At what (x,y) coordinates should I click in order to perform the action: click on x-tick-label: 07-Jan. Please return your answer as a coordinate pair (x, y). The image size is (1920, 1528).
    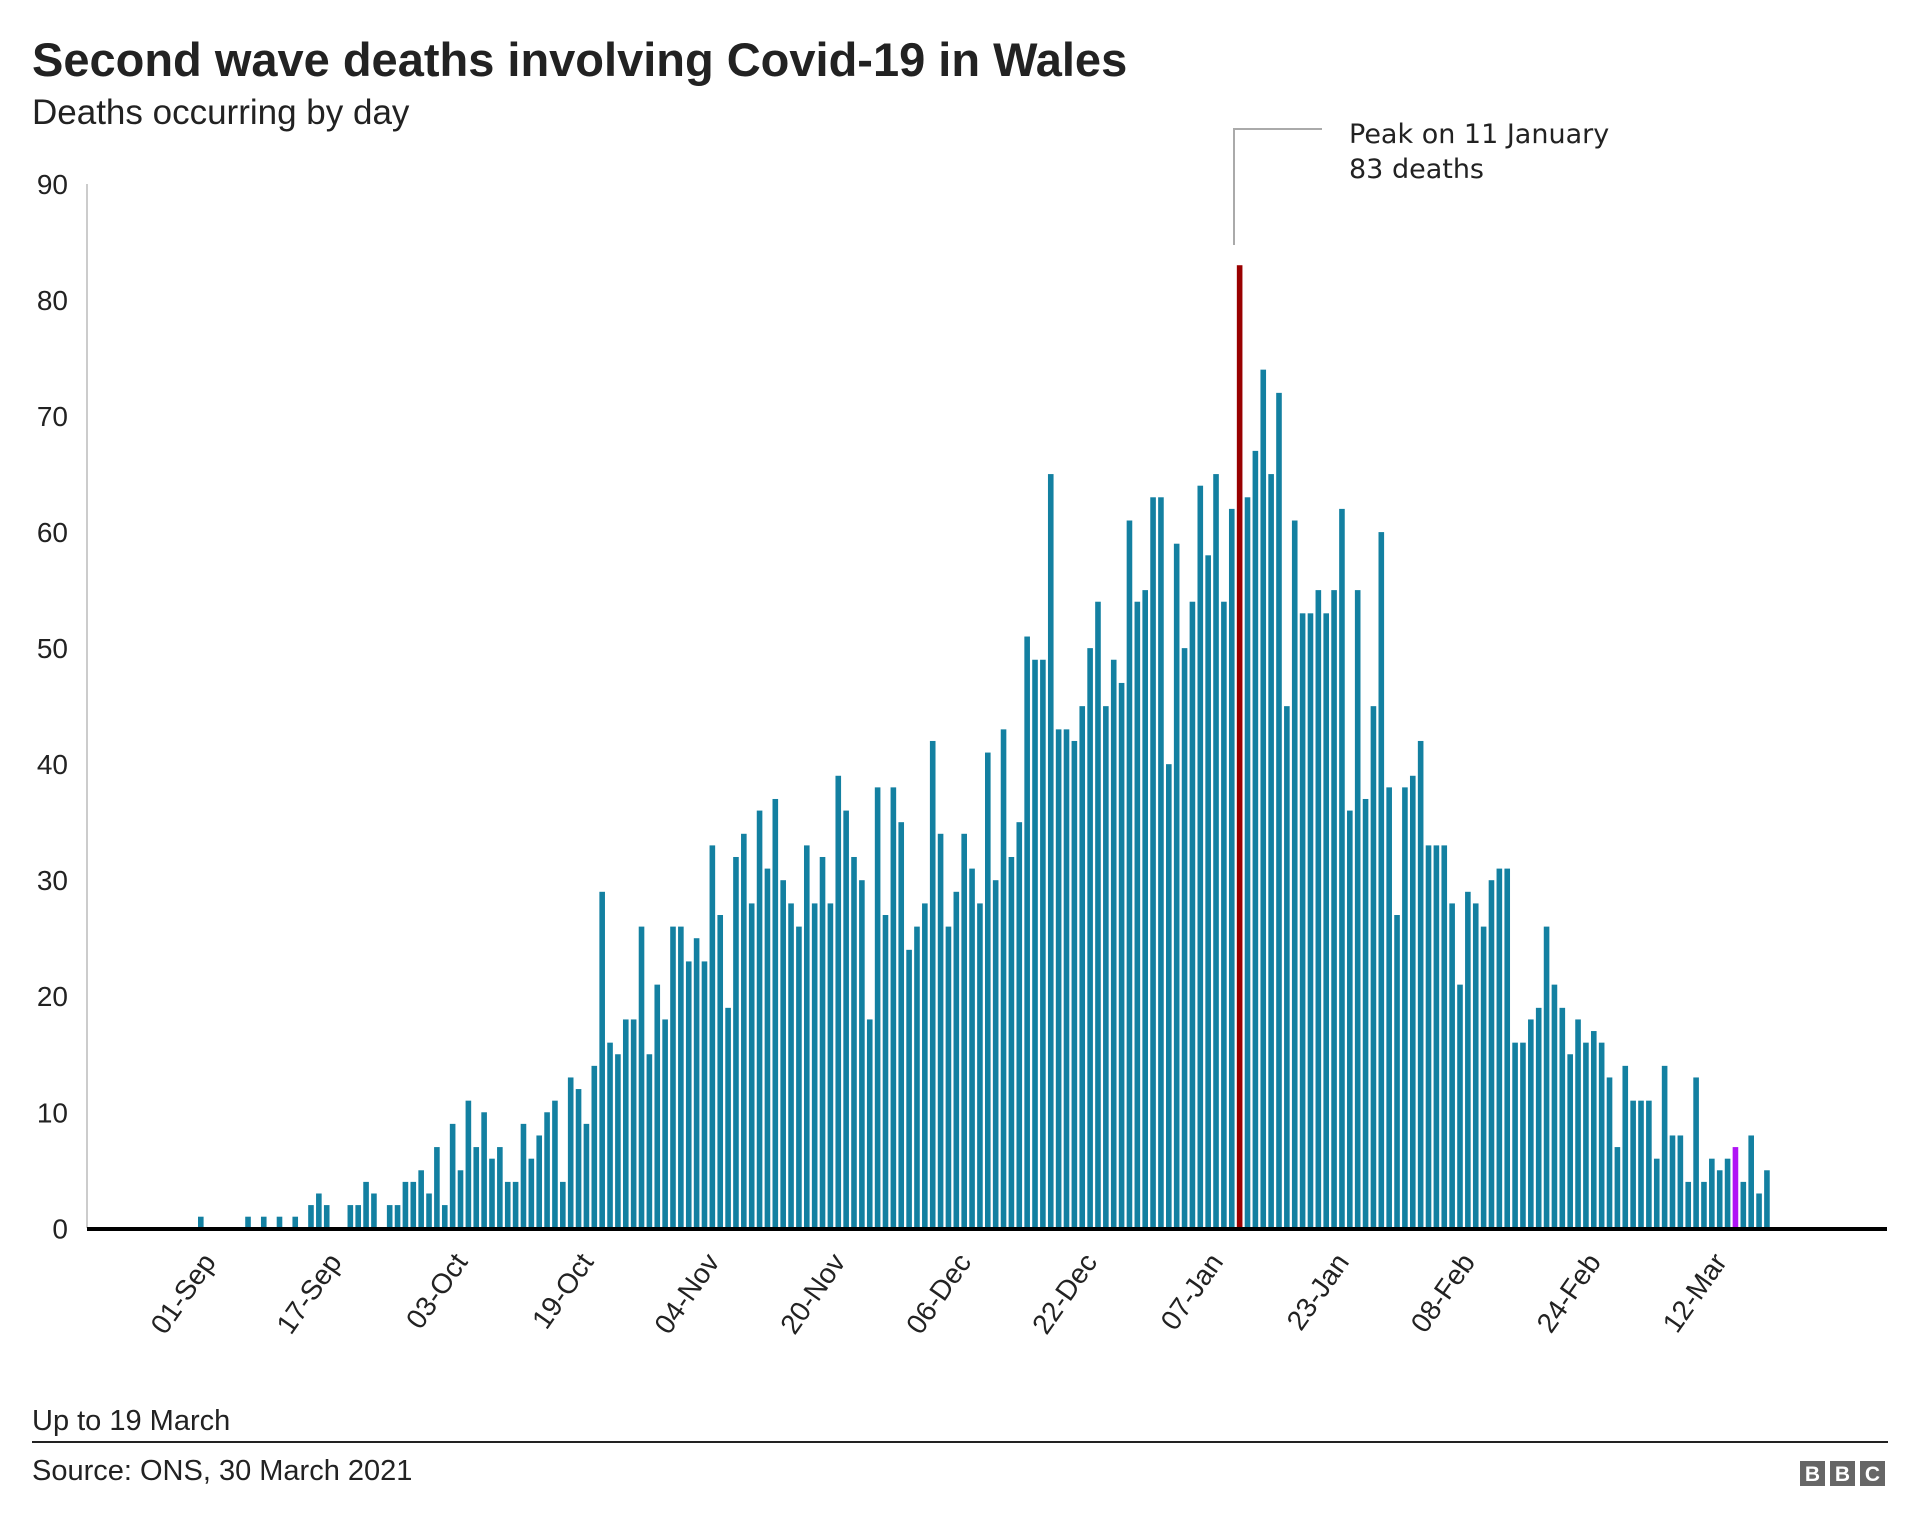
    Looking at the image, I should click on (1192, 1292).